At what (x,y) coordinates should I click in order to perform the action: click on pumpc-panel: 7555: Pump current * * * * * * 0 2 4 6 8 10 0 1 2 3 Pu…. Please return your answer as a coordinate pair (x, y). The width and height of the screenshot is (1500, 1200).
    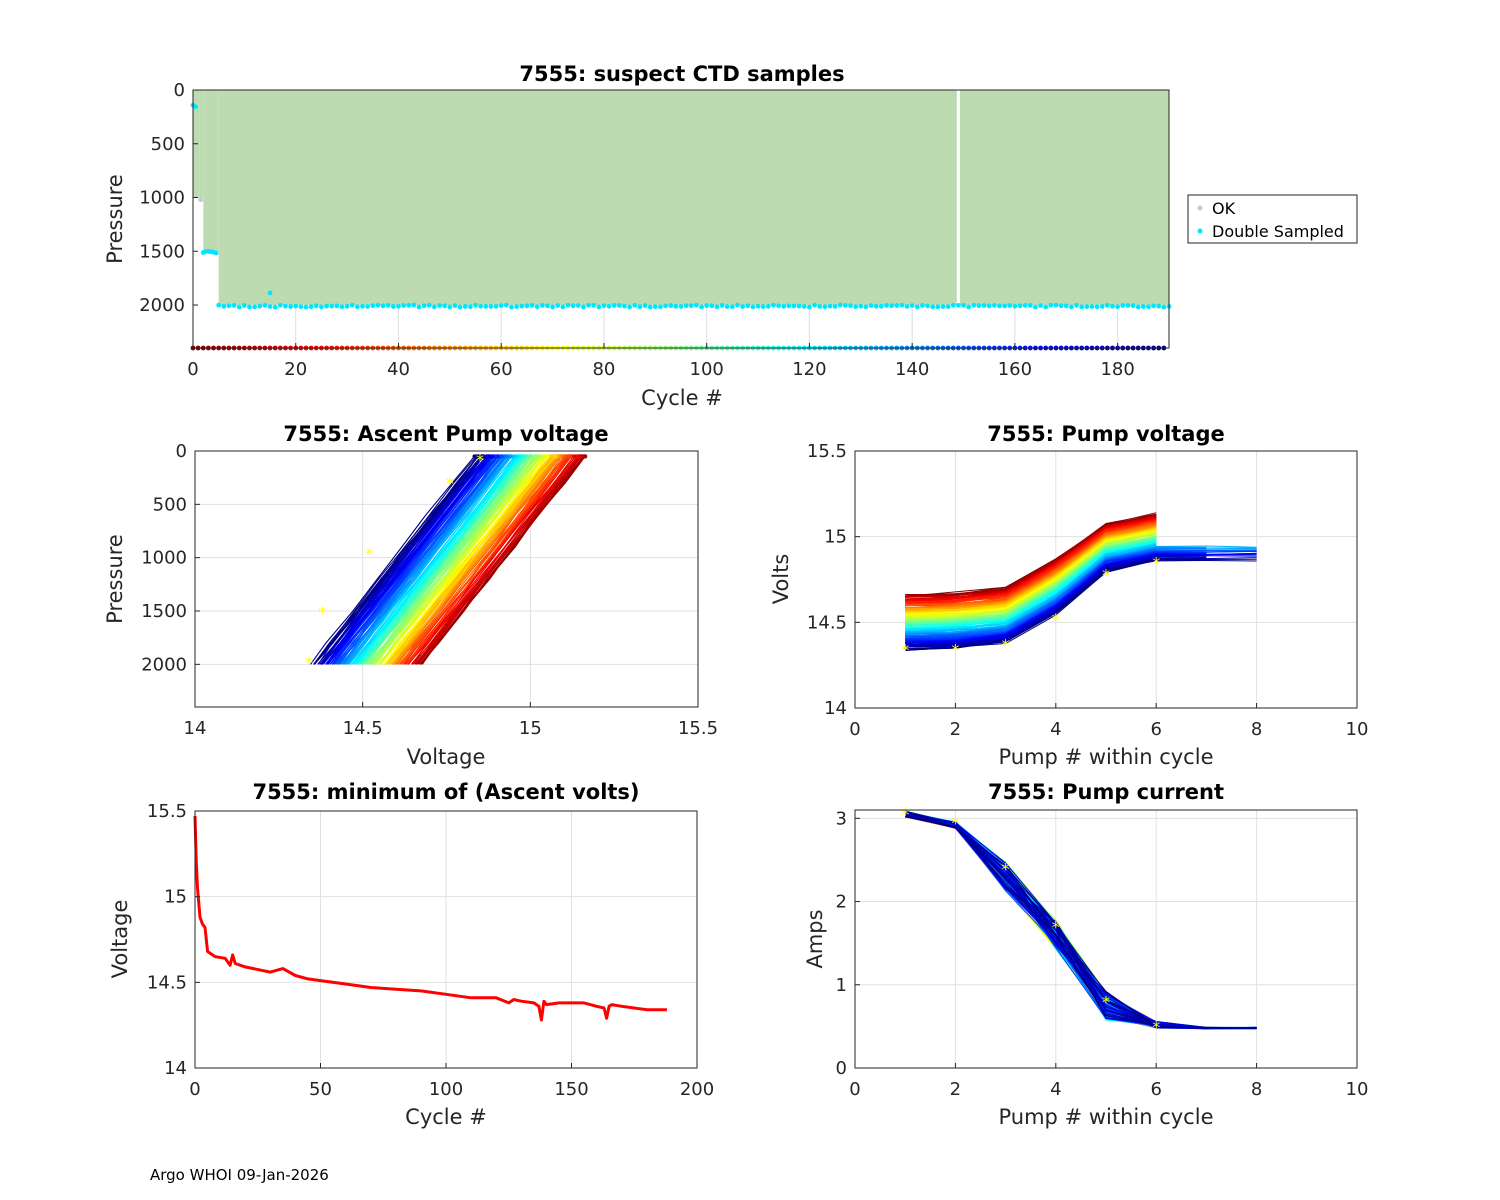
    Looking at the image, I should click on (1085, 954).